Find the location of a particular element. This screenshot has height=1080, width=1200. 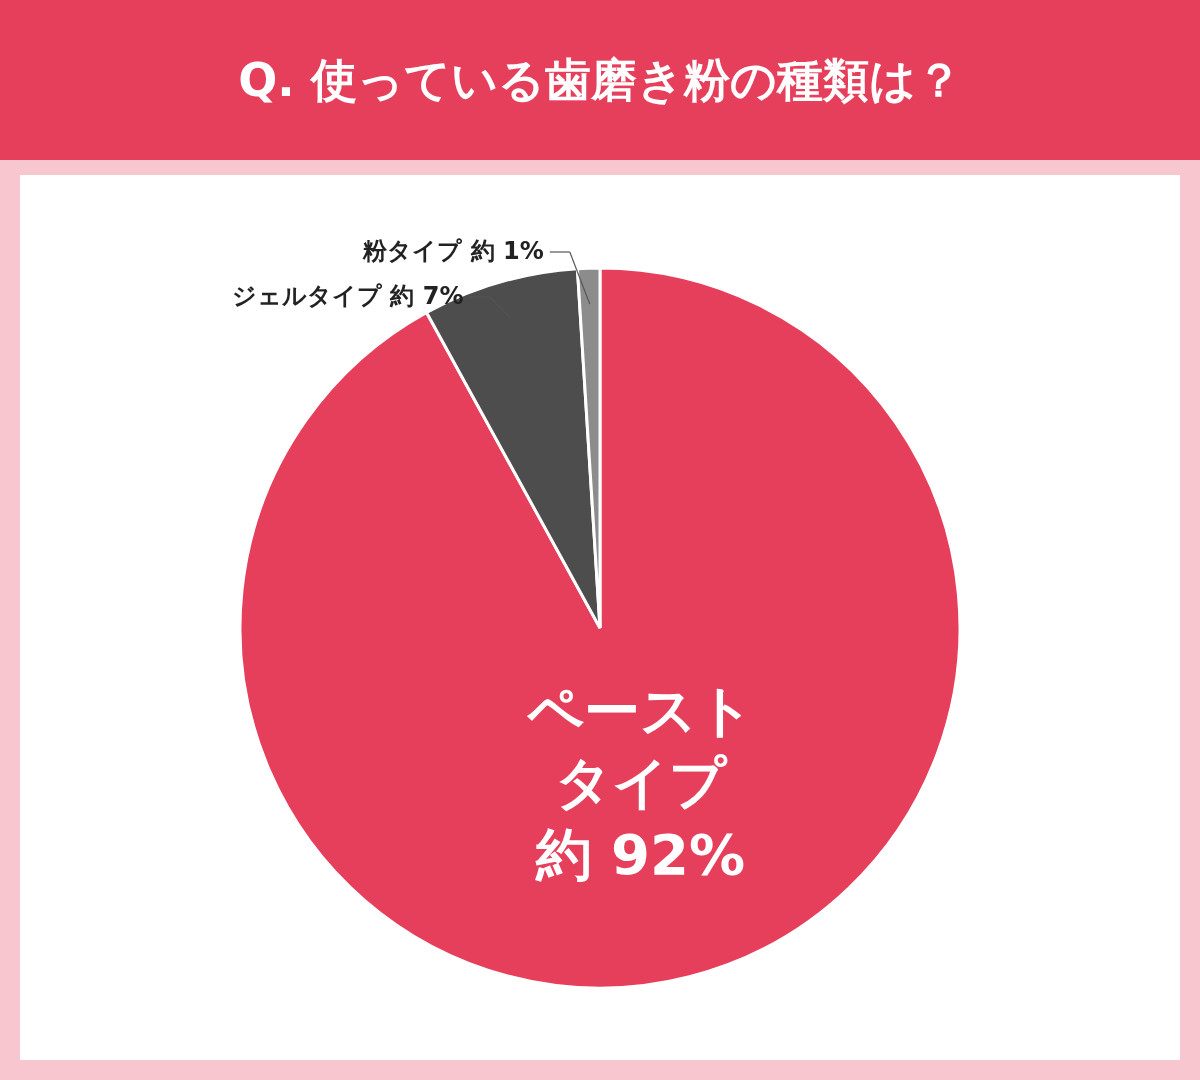

slice-label: ジェルタイプ 約 7% is located at coordinates (348, 296).